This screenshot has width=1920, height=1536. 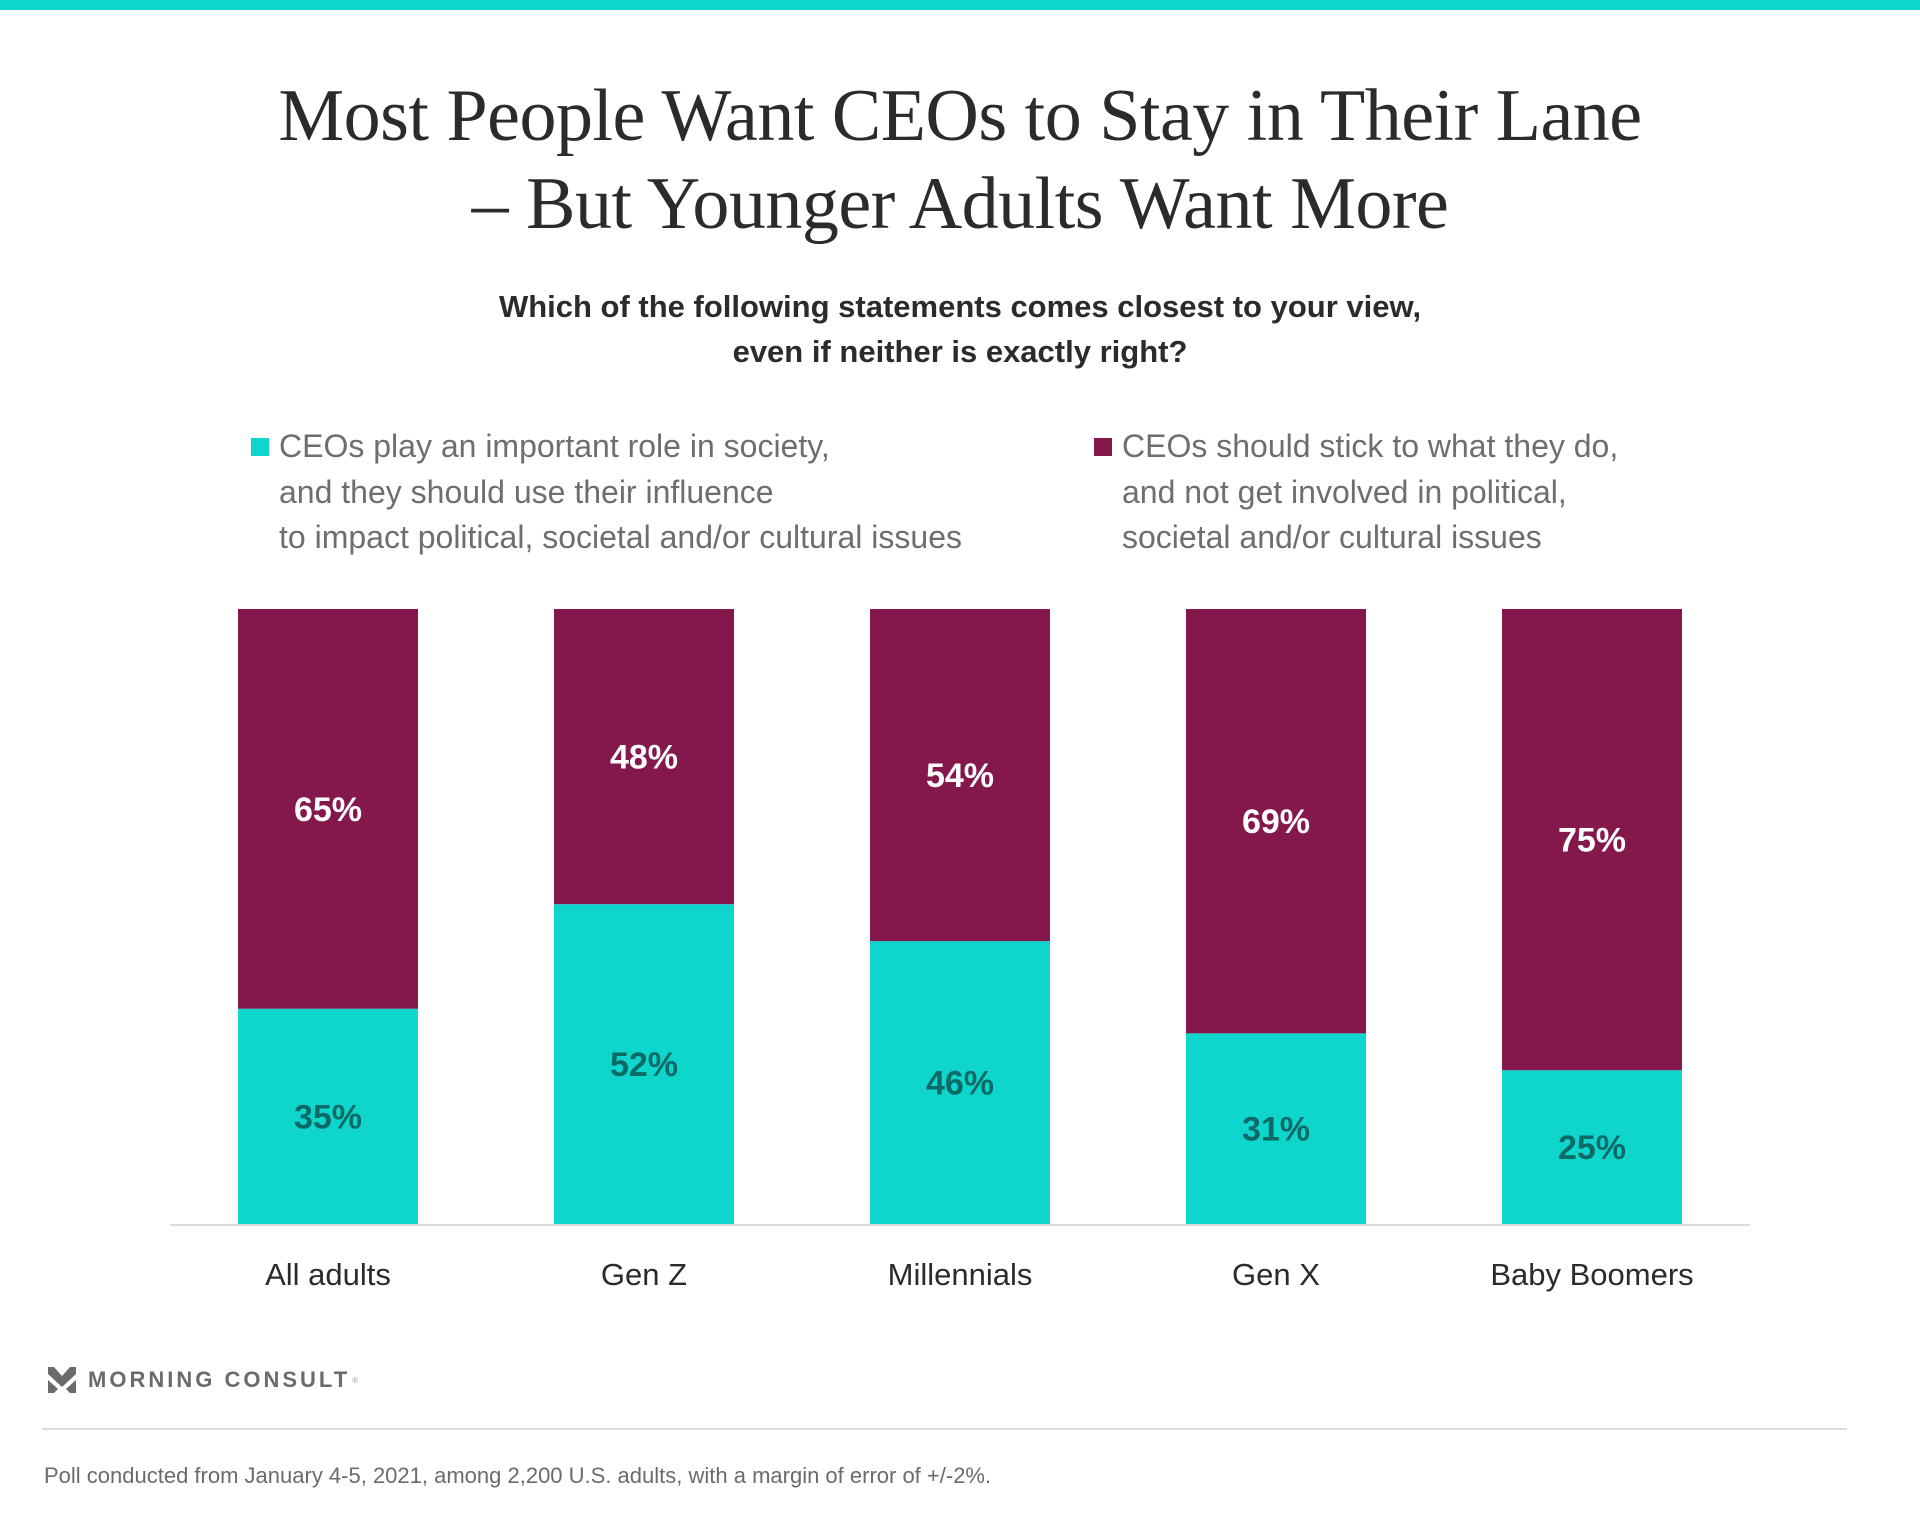 I want to click on data-label: 52%, so click(x=644, y=1065).